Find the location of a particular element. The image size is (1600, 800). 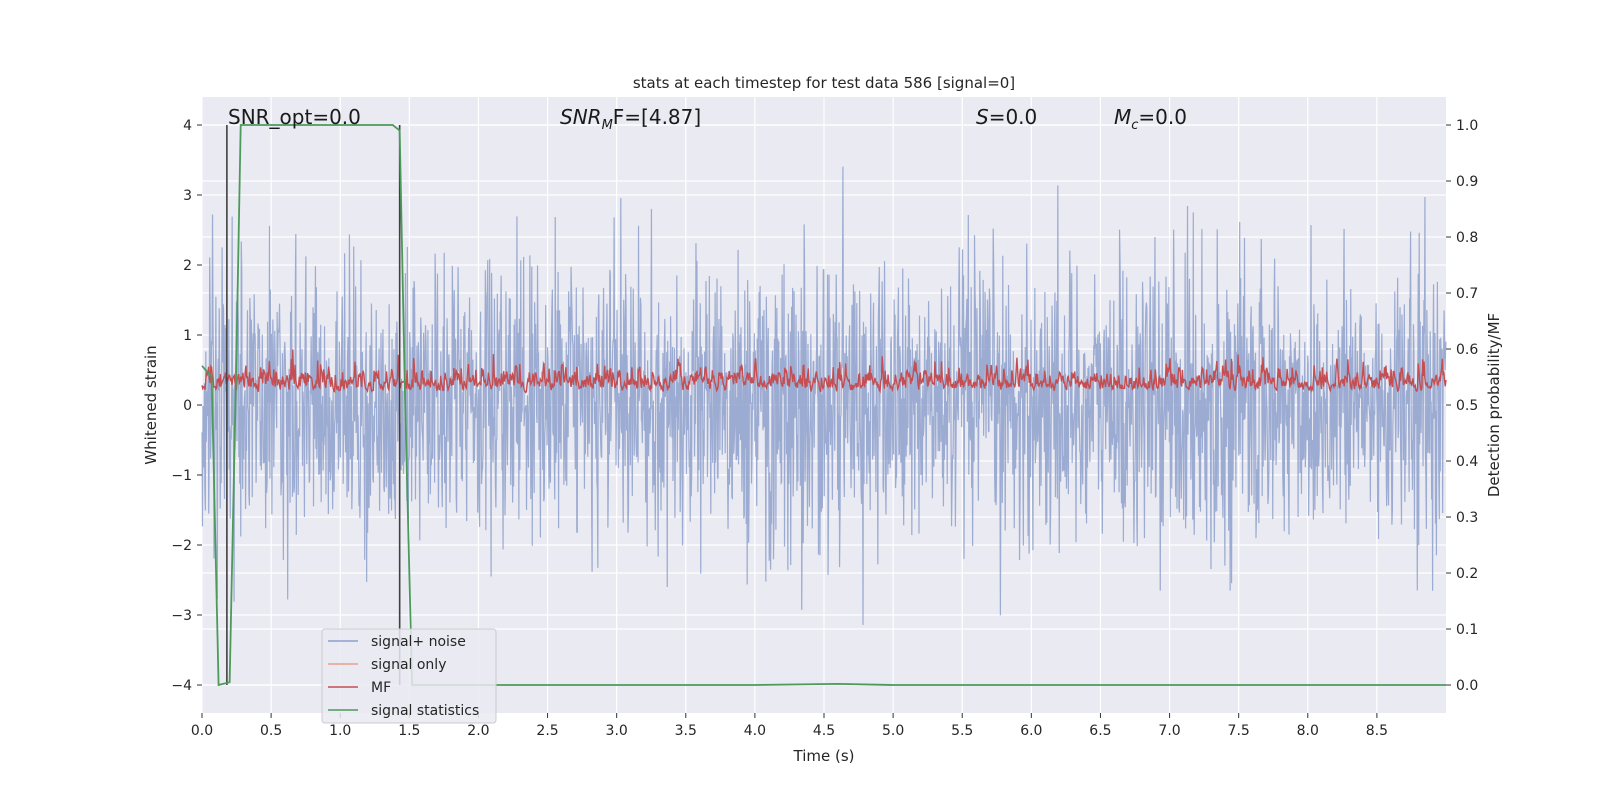

x-tick-label-13: 6.5 is located at coordinates (1100, 731).